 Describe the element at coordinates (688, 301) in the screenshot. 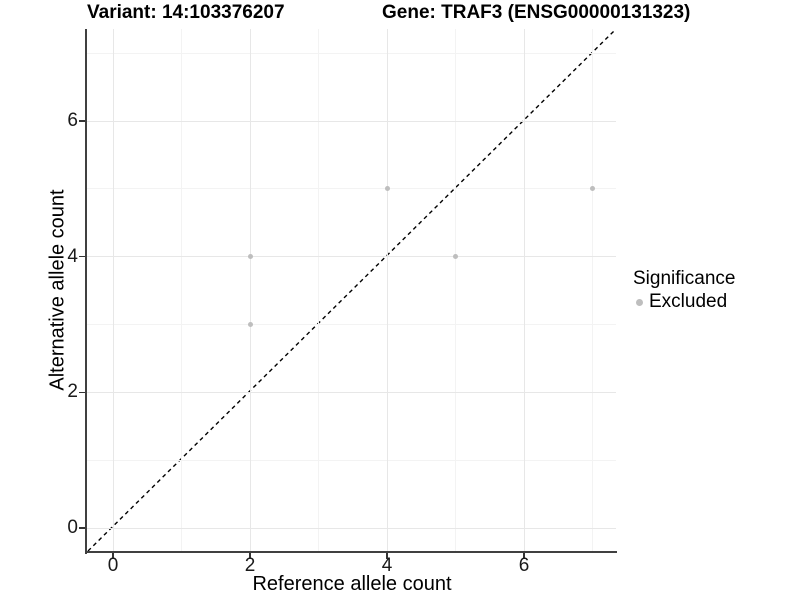

I see `legend-item-label: Excluded` at that location.